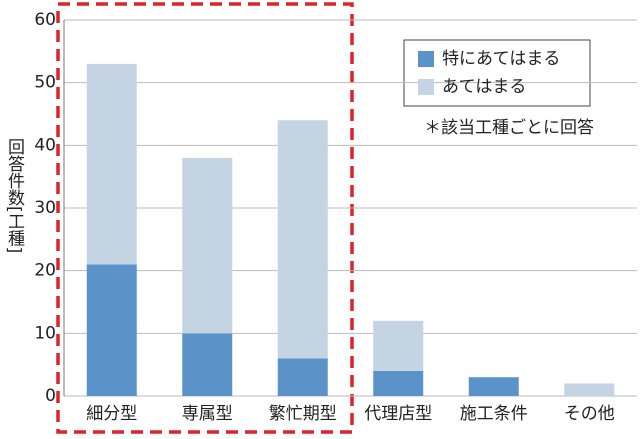 The height and width of the screenshot is (439, 640). What do you see at coordinates (484, 87) in the screenshot?
I see `legend-label: あてはまる` at bounding box center [484, 87].